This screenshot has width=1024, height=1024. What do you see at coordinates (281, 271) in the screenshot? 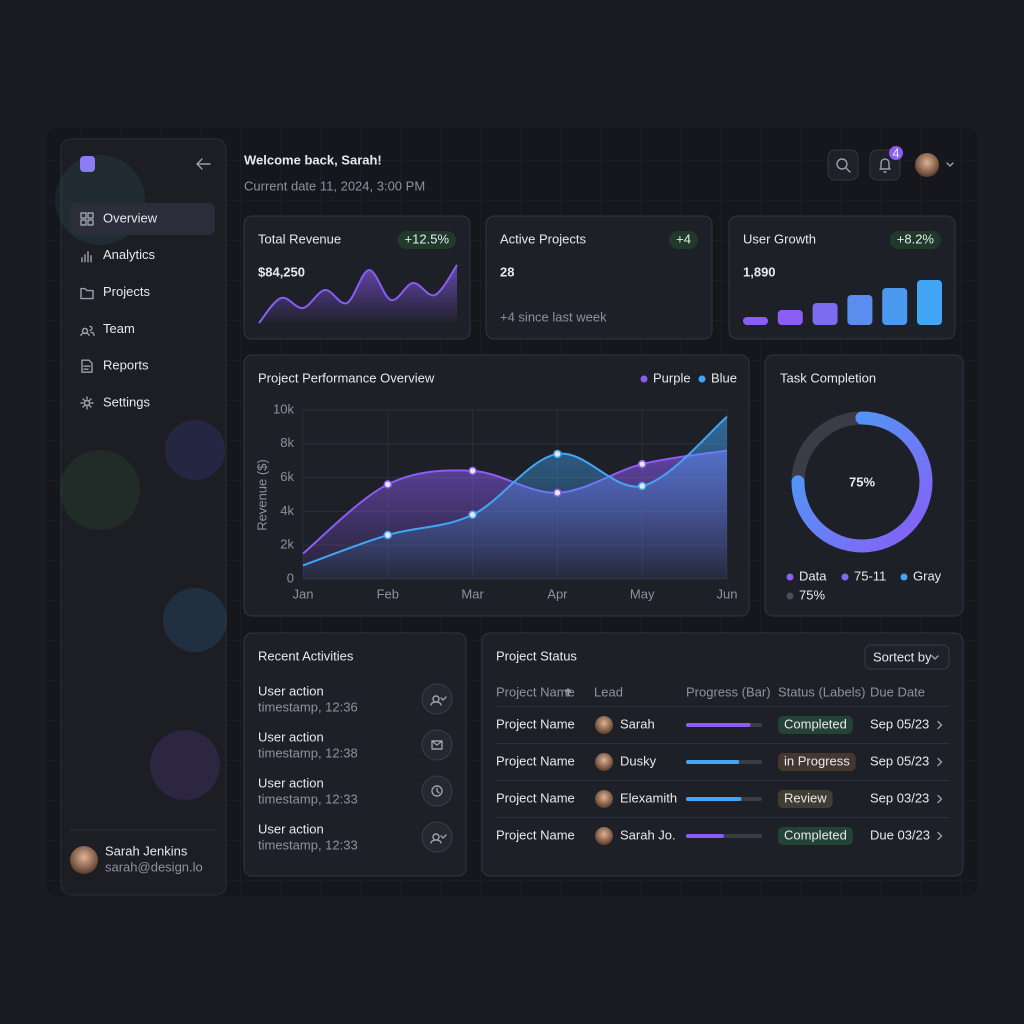
I see `kpi-value: $84,250` at bounding box center [281, 271].